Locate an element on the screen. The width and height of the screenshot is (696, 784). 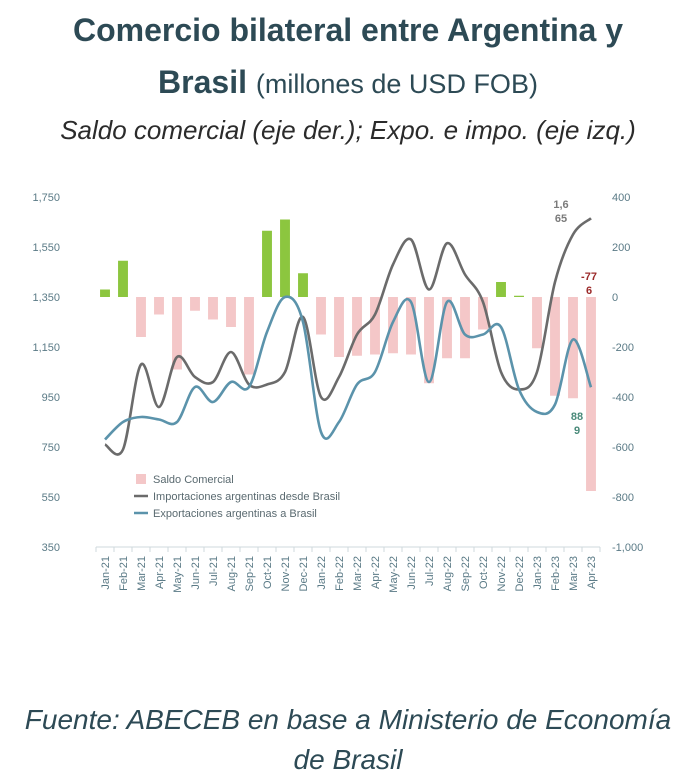
right-tick-label: -800 is located at coordinates (623, 498).